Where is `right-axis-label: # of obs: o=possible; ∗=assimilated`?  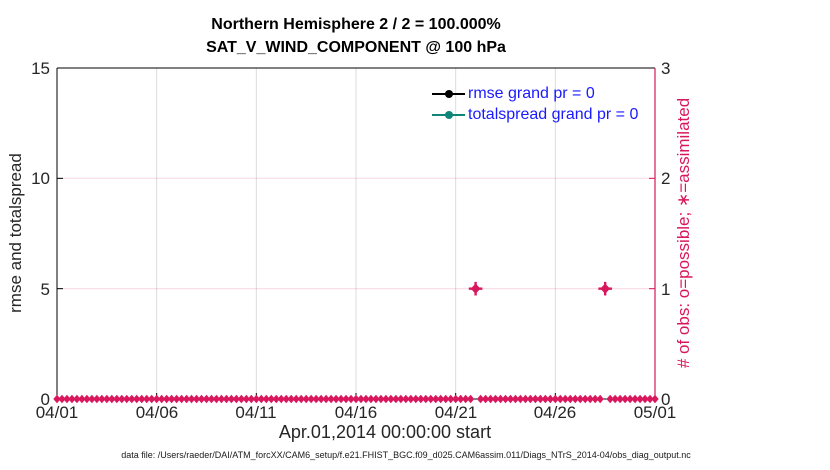 right-axis-label: # of obs: o=possible; ∗=assimilated is located at coordinates (683, 233).